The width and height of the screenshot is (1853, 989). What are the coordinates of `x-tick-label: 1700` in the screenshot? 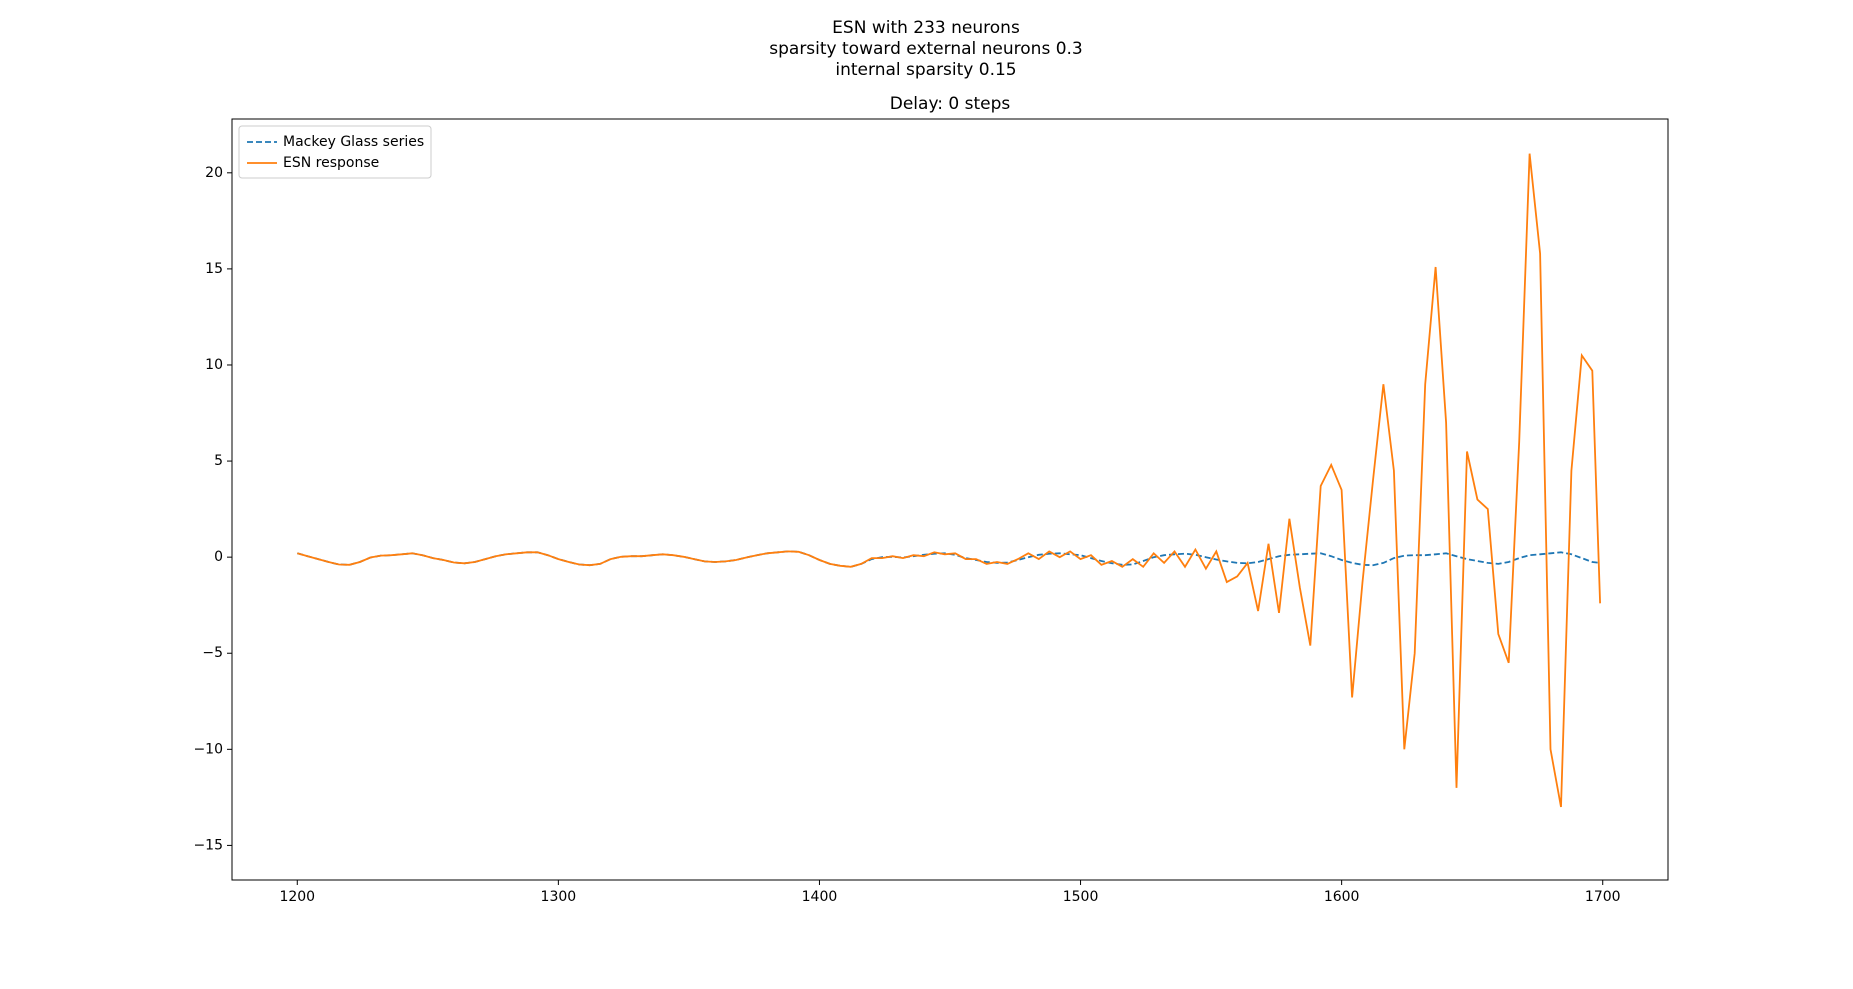 It's located at (1603, 897).